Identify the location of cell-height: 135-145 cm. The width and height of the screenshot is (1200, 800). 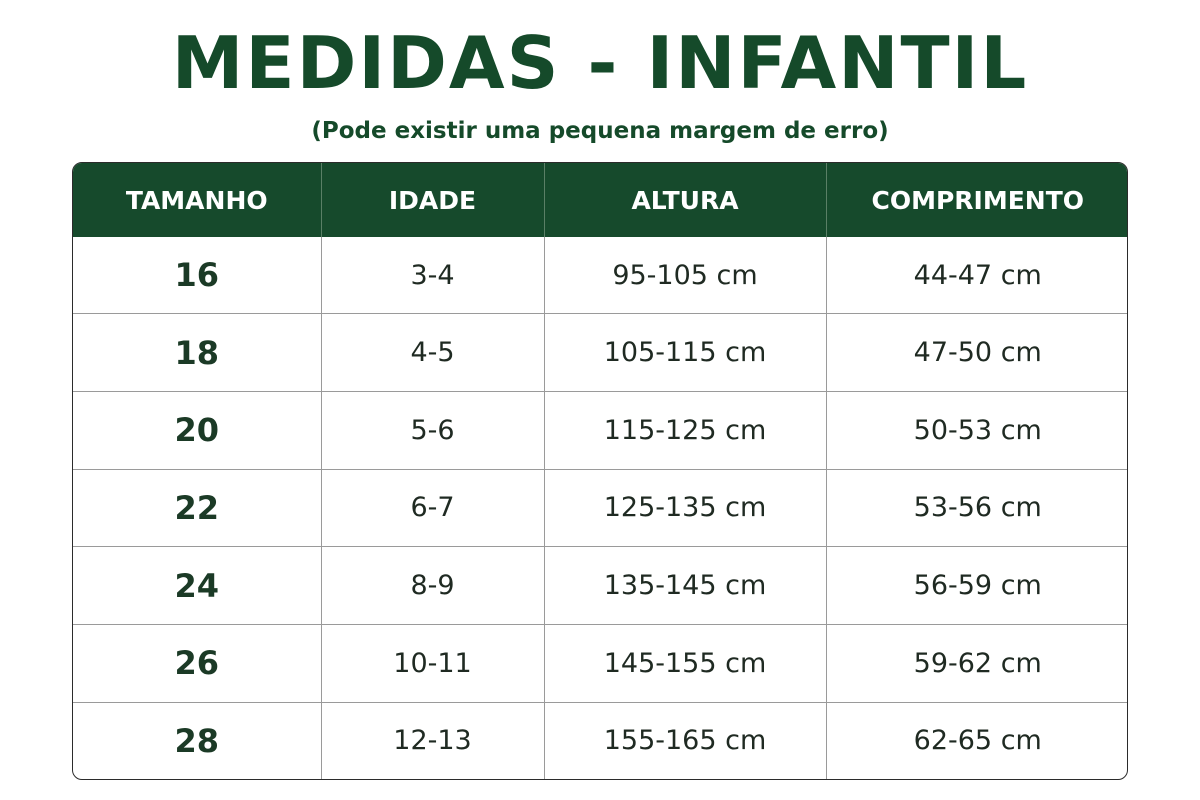
(685, 585).